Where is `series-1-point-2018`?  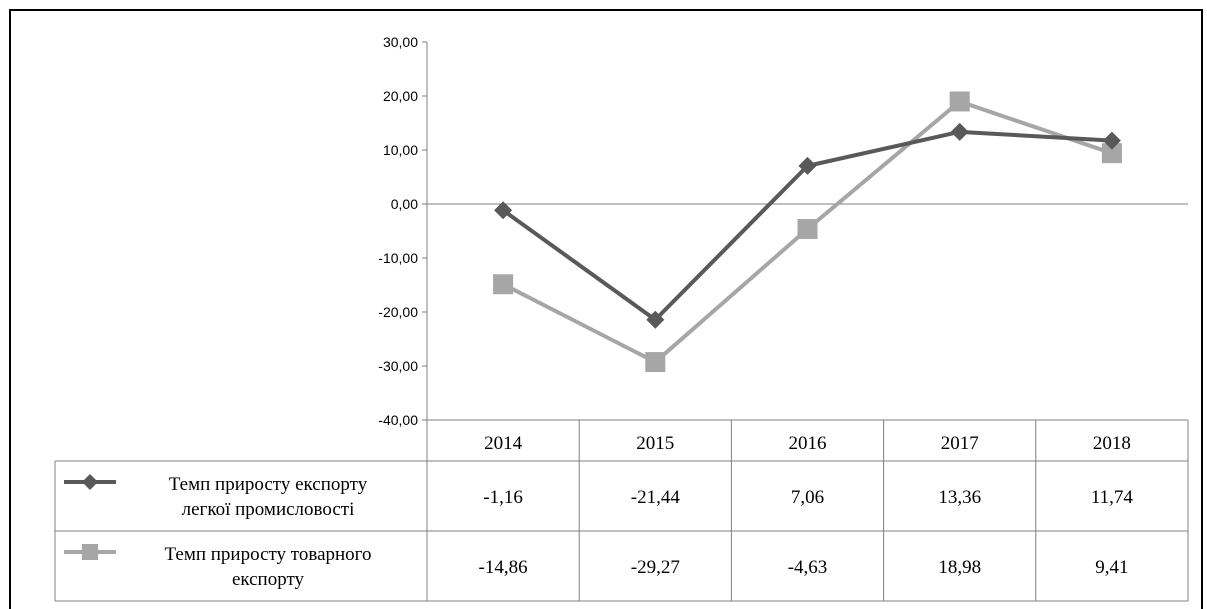
series-1-point-2018 is located at coordinates (1111, 140).